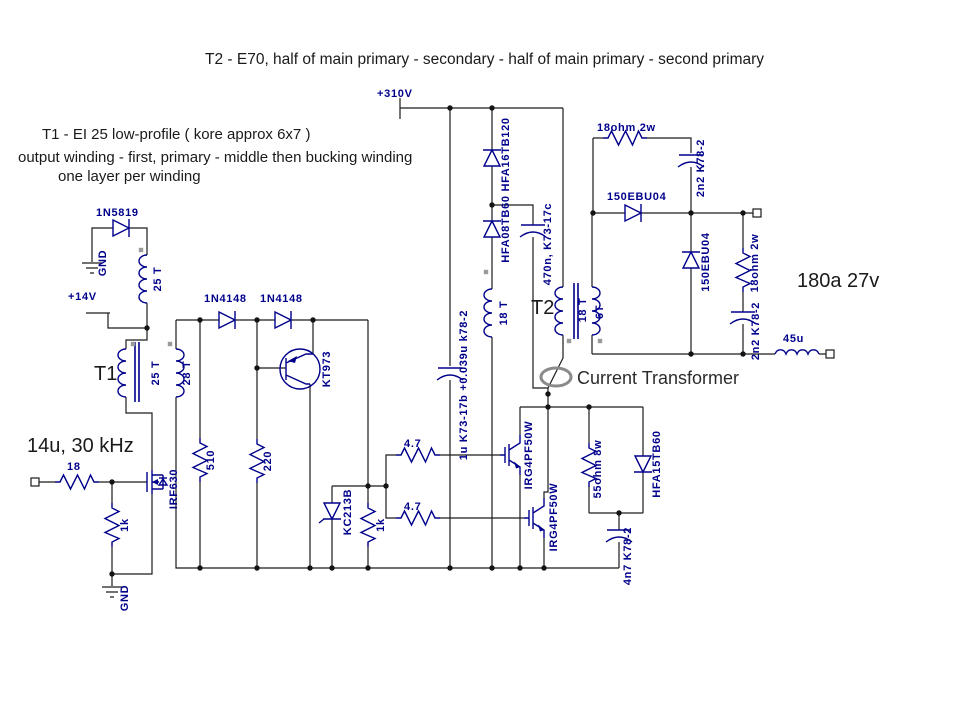 Image resolution: width=971 pixels, height=711 pixels. What do you see at coordinates (35, 482) in the screenshot?
I see `input-terminal` at bounding box center [35, 482].